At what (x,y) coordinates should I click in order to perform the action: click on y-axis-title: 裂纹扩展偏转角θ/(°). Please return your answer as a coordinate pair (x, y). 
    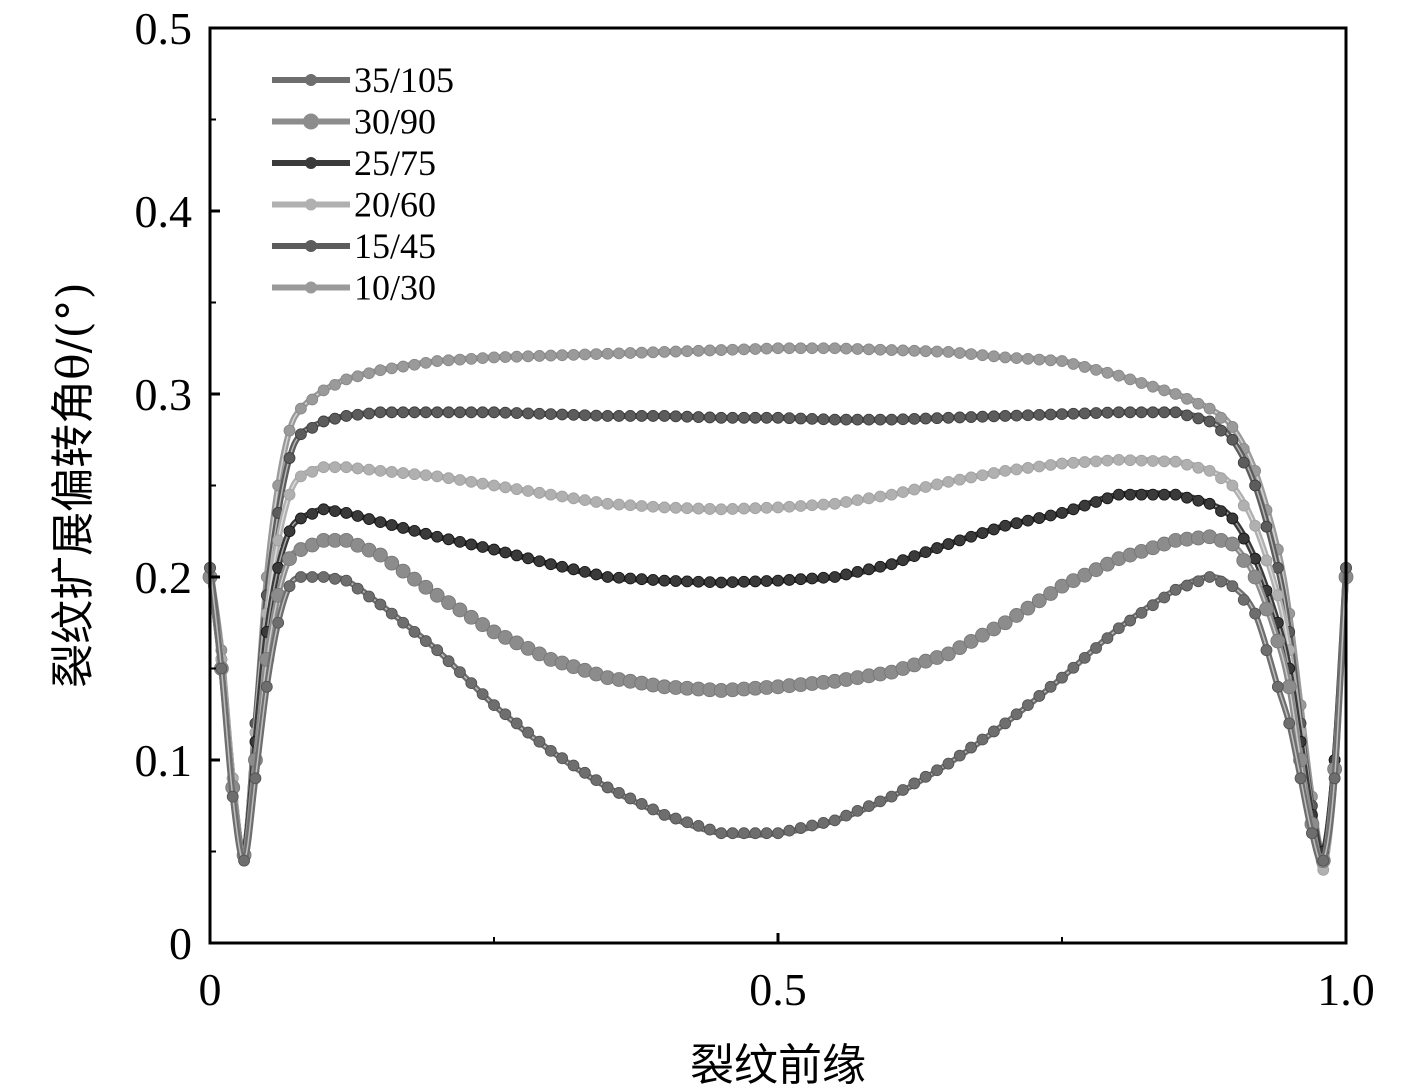
    Looking at the image, I should click on (73, 485).